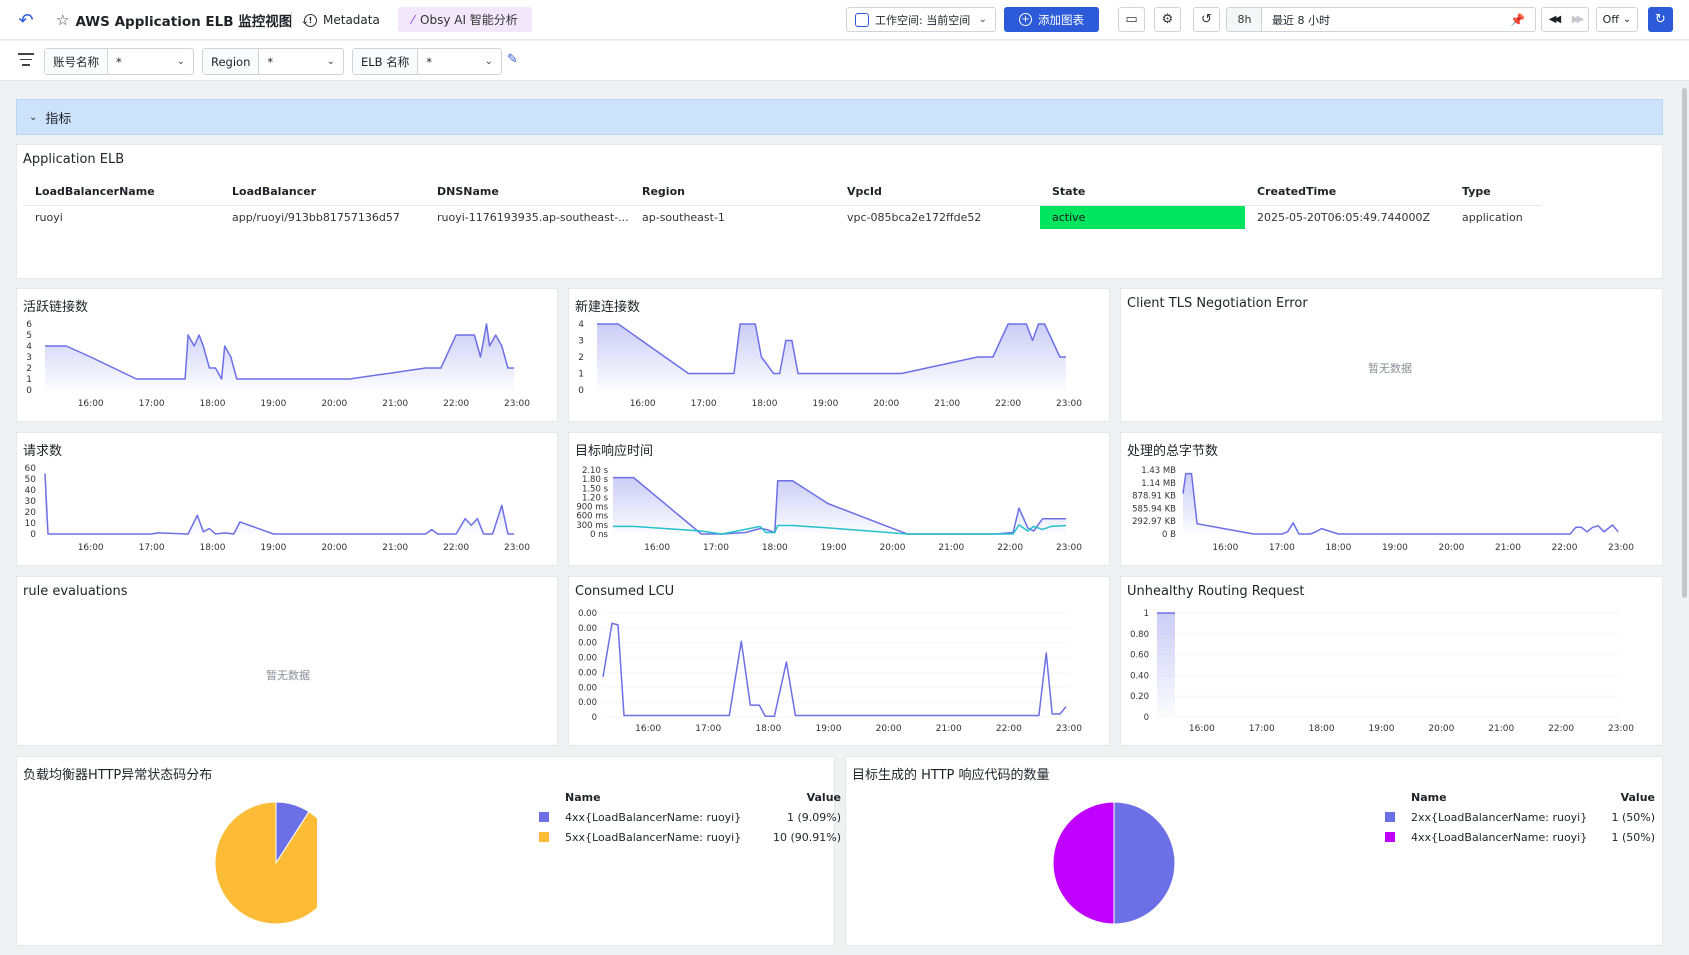  I want to click on pie-slice, so click(1144, 863).